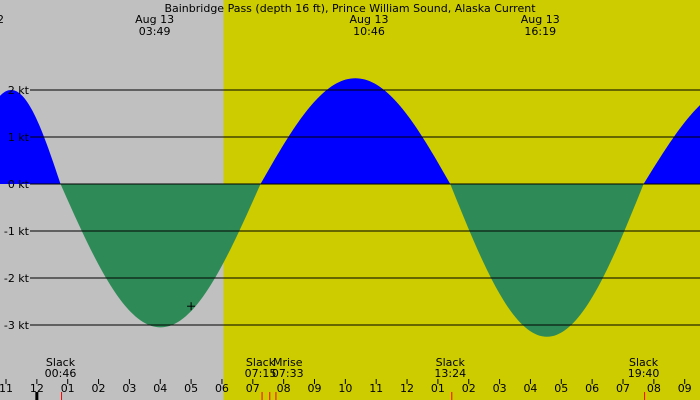 The width and height of the screenshot is (700, 400). Describe the element at coordinates (17, 208) in the screenshot. I see `y-tick-labels: 2 kt 1 kt 0 kt -1 kt -2 kt -3 kt` at that location.